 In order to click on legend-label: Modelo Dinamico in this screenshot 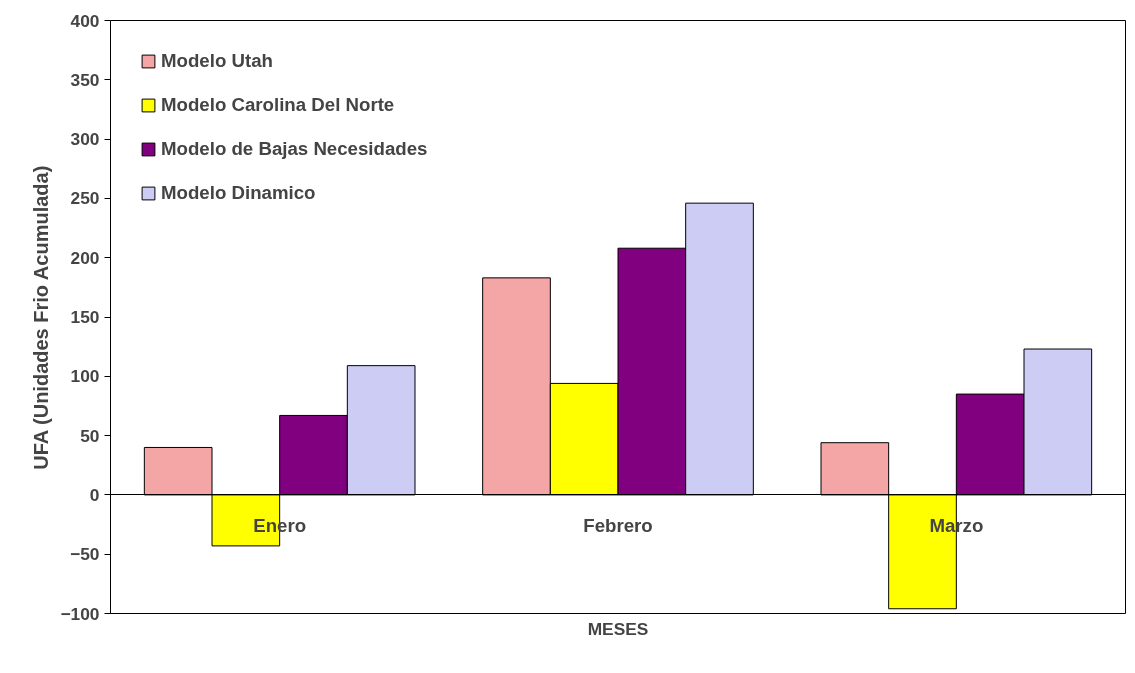, I will do `click(238, 193)`.